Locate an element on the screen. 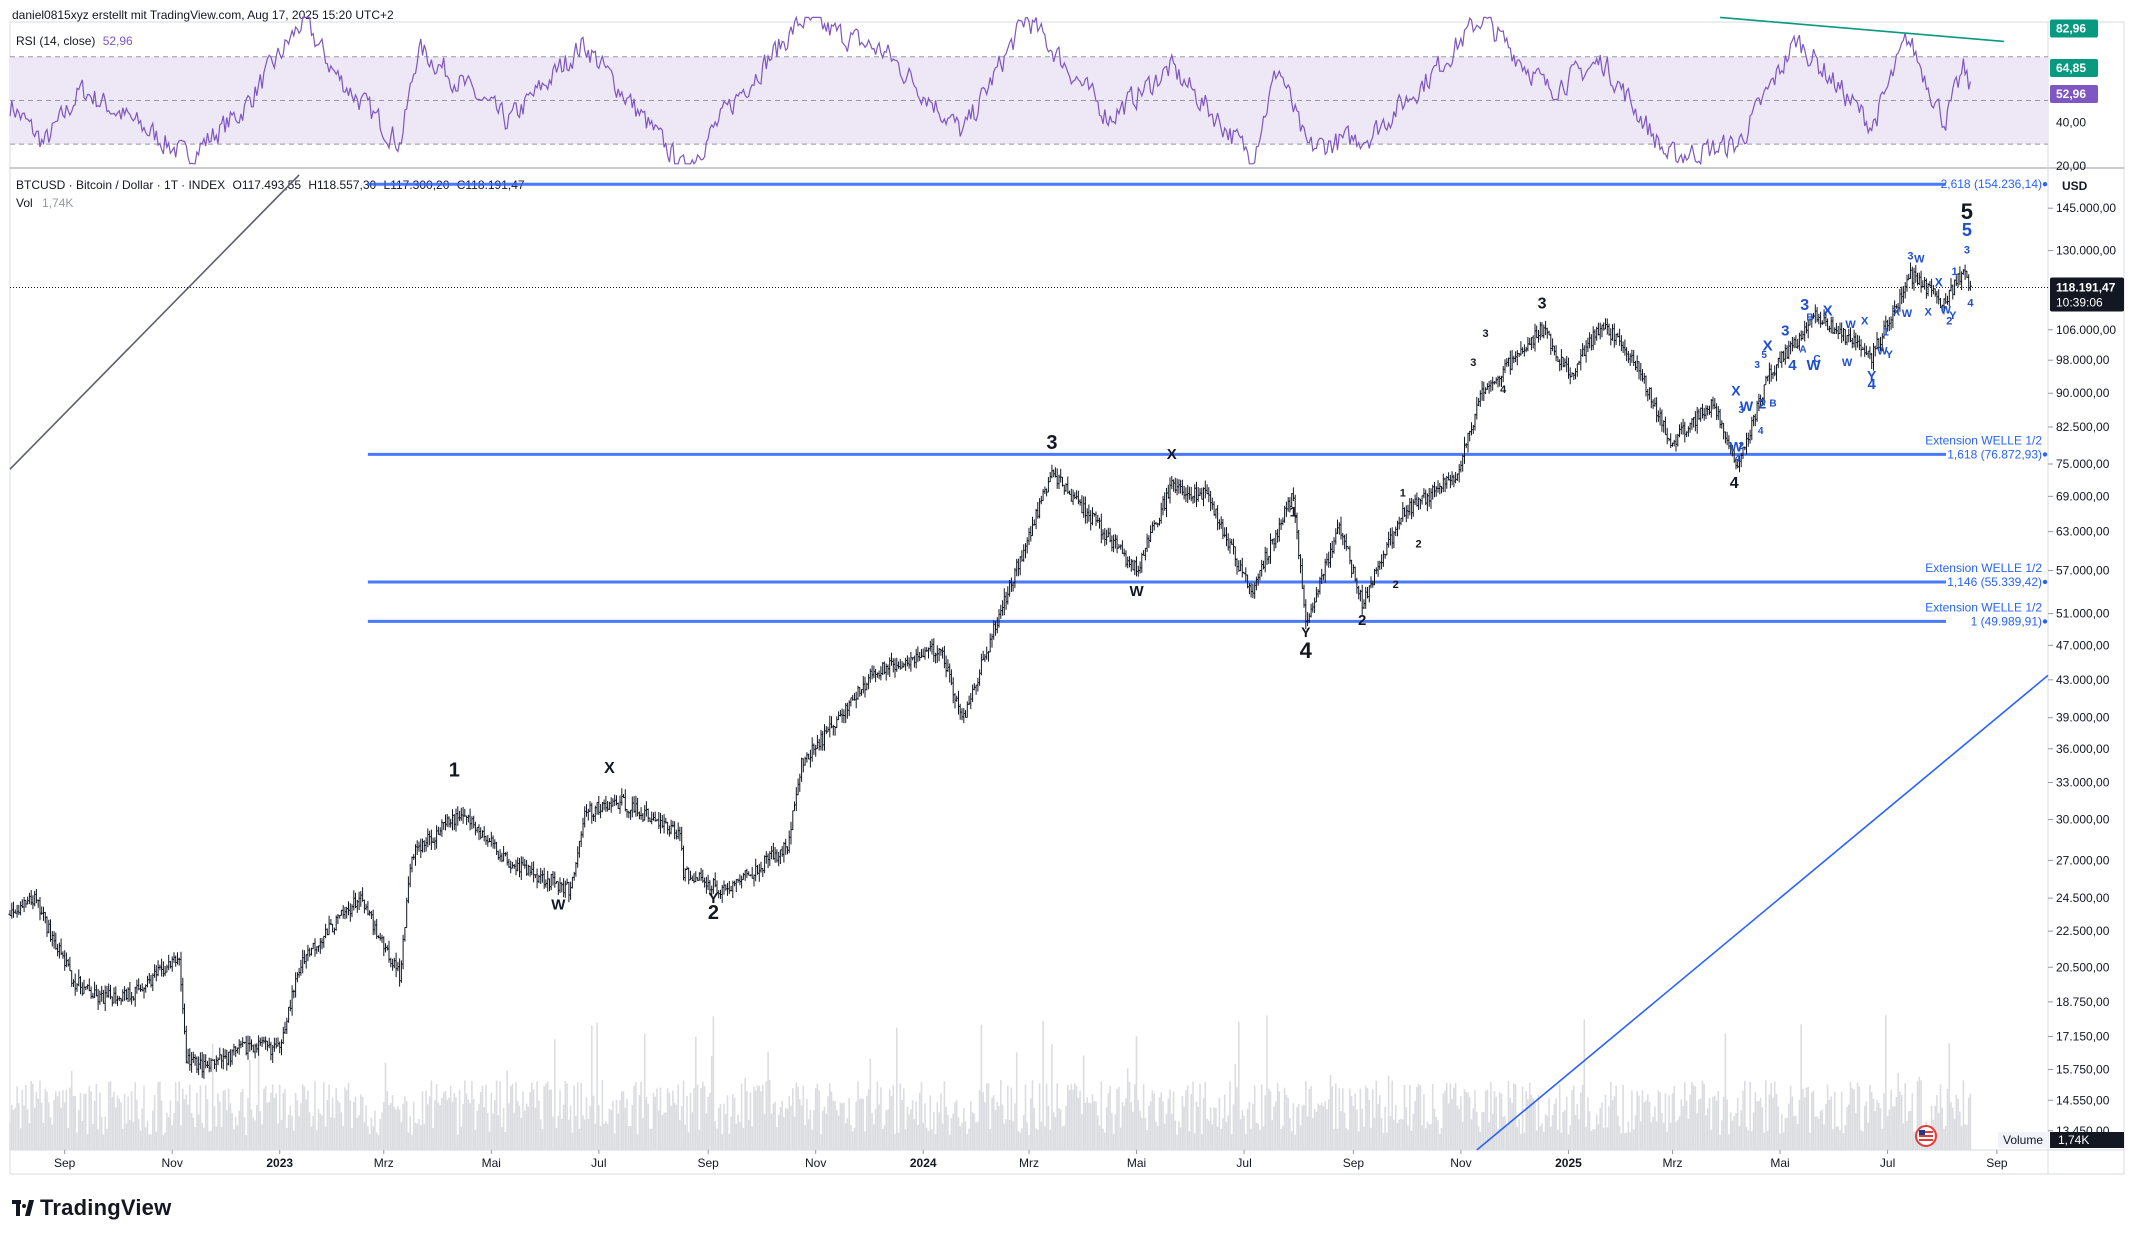 This screenshot has height=1235, width=2133. rsi-pane: 40,00 20,00 82,96 64,85 52,96 is located at coordinates (1053, 94).